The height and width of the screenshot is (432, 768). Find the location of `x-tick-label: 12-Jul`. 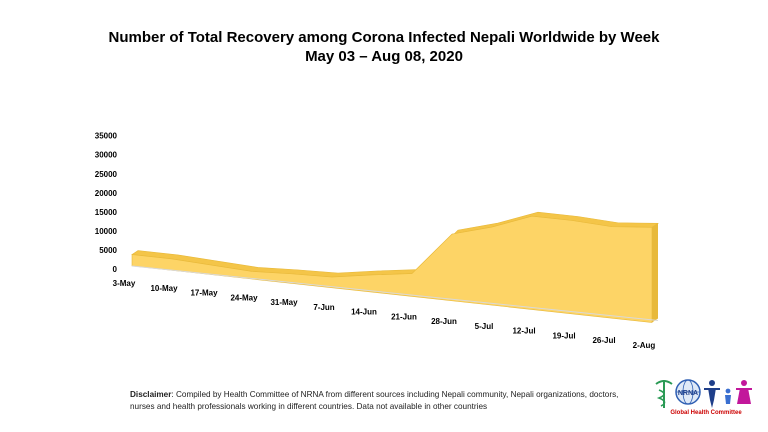

x-tick-label: 12-Jul is located at coordinates (523, 331).